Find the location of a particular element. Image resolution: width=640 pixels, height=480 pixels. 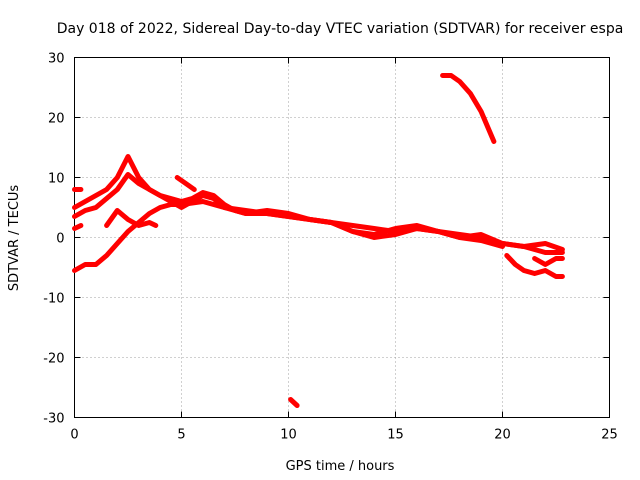

series-trace-e is located at coordinates (185, 183).